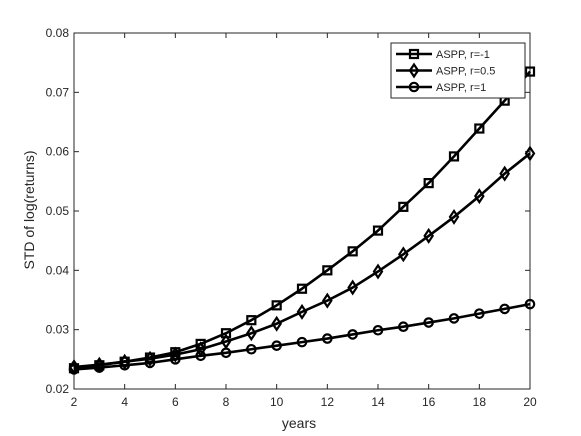  I want to click on x-tick-label: 6, so click(175, 402).